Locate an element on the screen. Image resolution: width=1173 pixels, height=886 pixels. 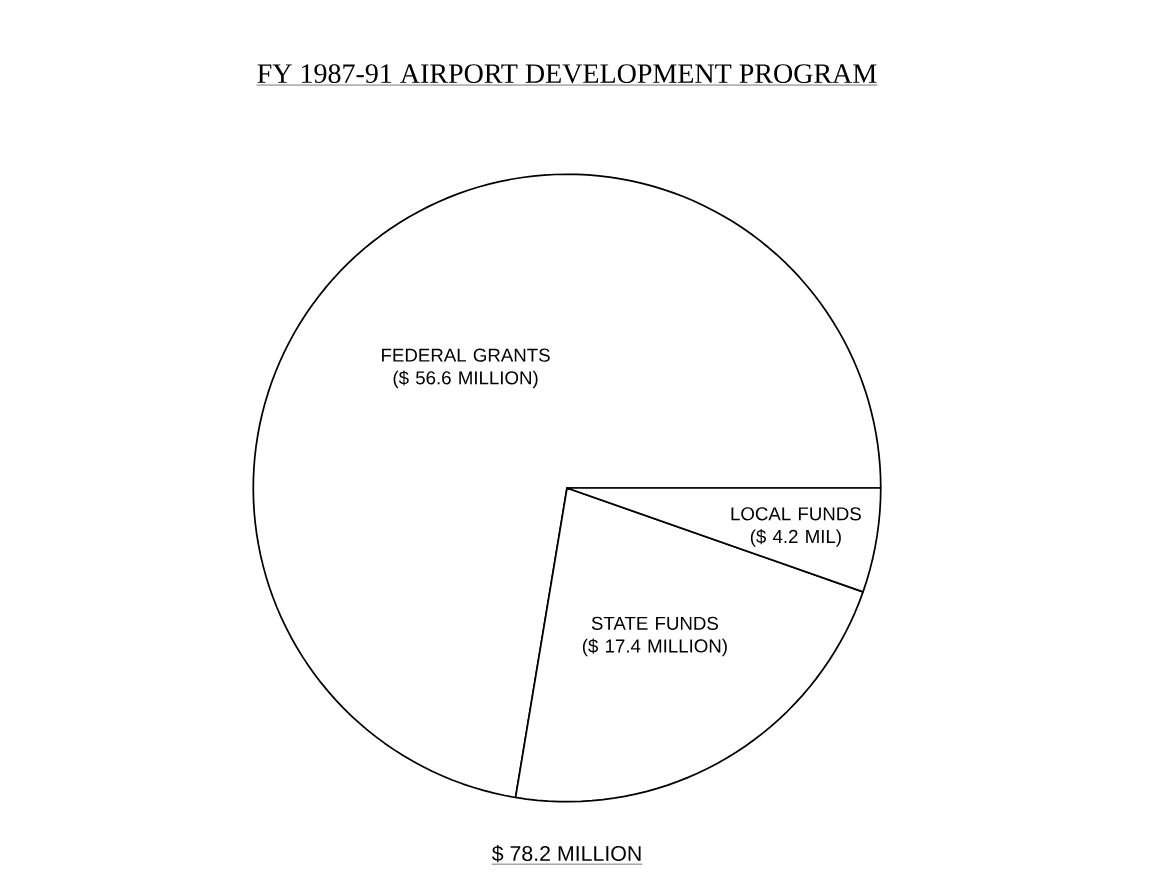
chart-title: FY 1987-91 AIRPORT DEVELOPMENT PROGRAM is located at coordinates (567, 74).